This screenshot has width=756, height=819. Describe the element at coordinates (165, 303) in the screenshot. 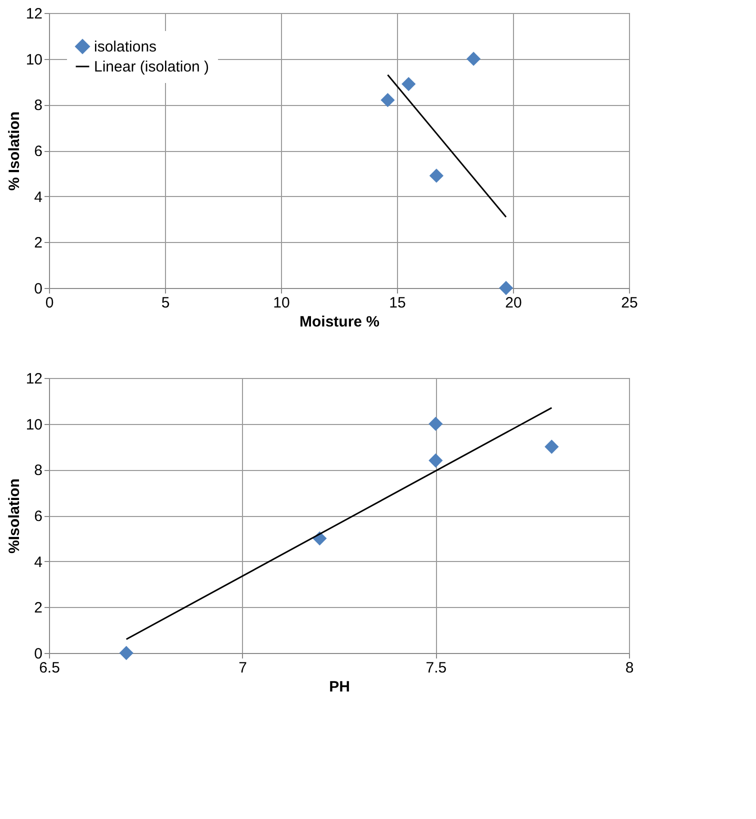

I see `x-tick-label: 5` at that location.